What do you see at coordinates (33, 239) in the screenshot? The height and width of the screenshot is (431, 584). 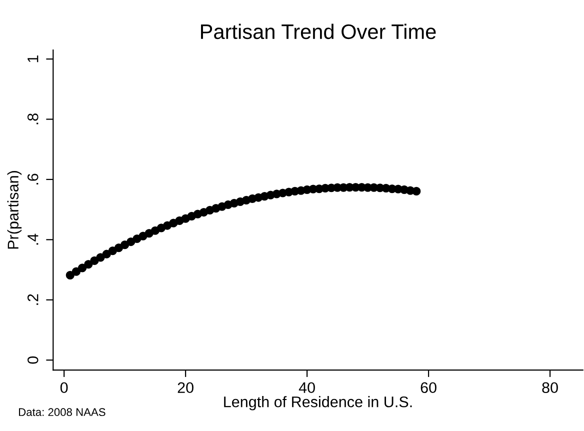 I see `y-tick-label: .4` at bounding box center [33, 239].